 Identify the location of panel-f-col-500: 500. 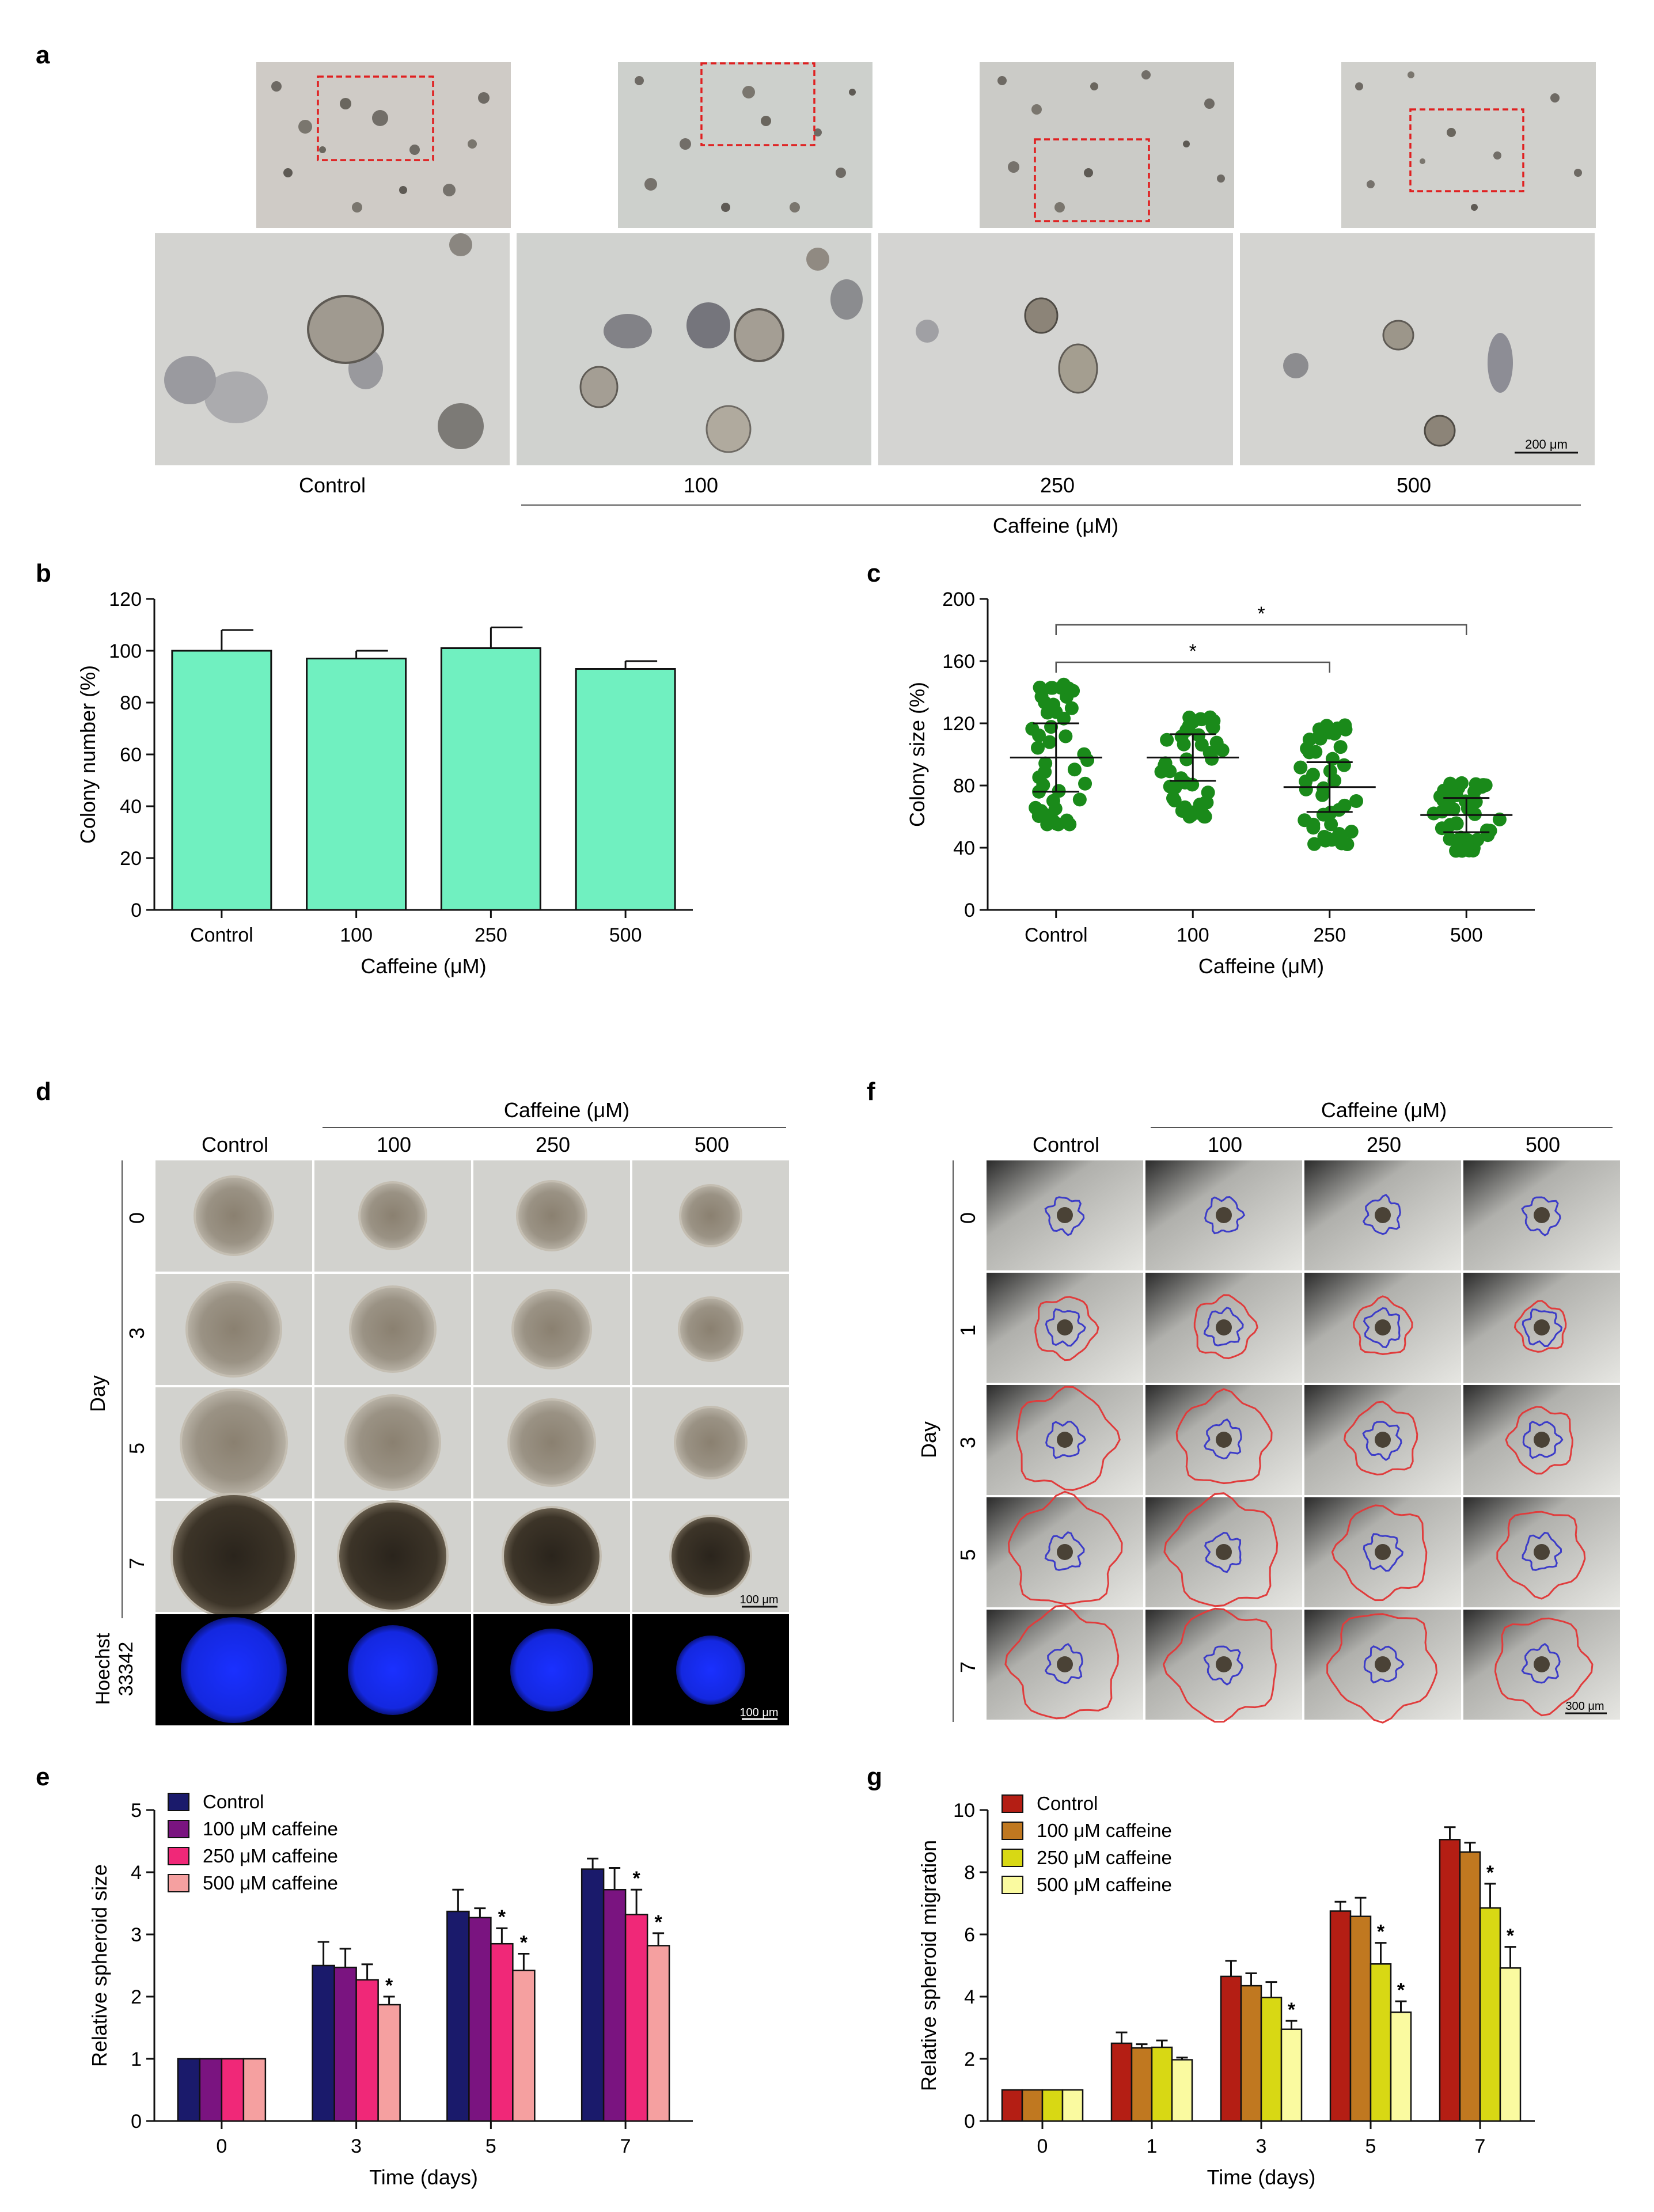
(1543, 1144).